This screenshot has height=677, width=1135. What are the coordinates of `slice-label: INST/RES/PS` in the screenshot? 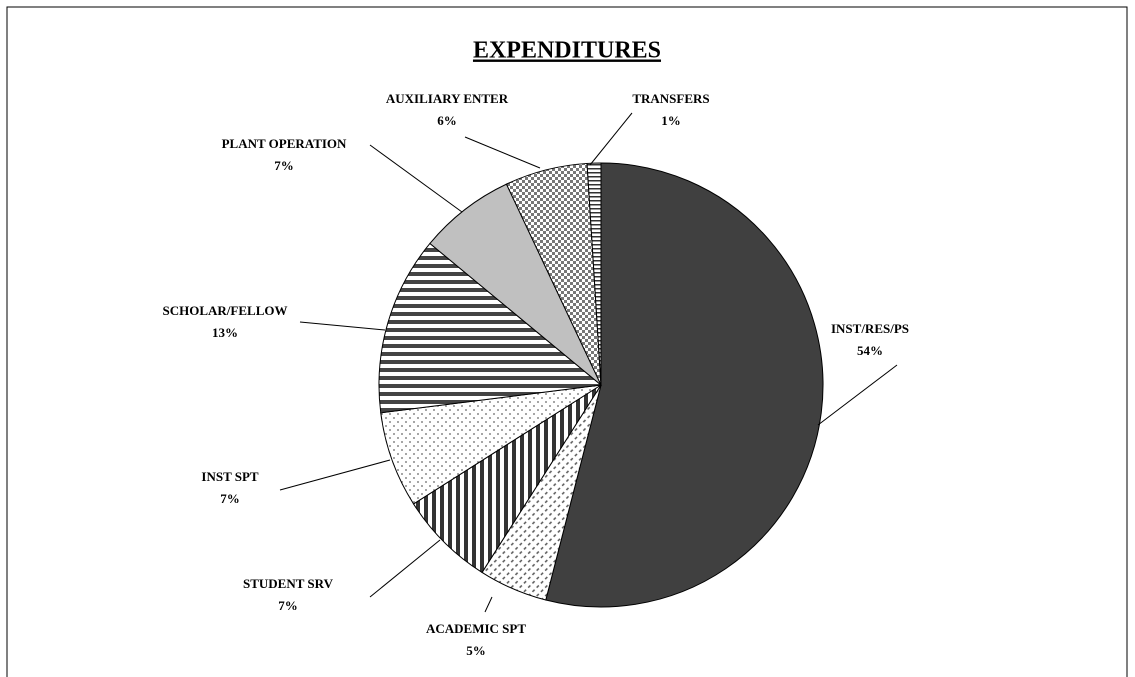 It's located at (870, 328).